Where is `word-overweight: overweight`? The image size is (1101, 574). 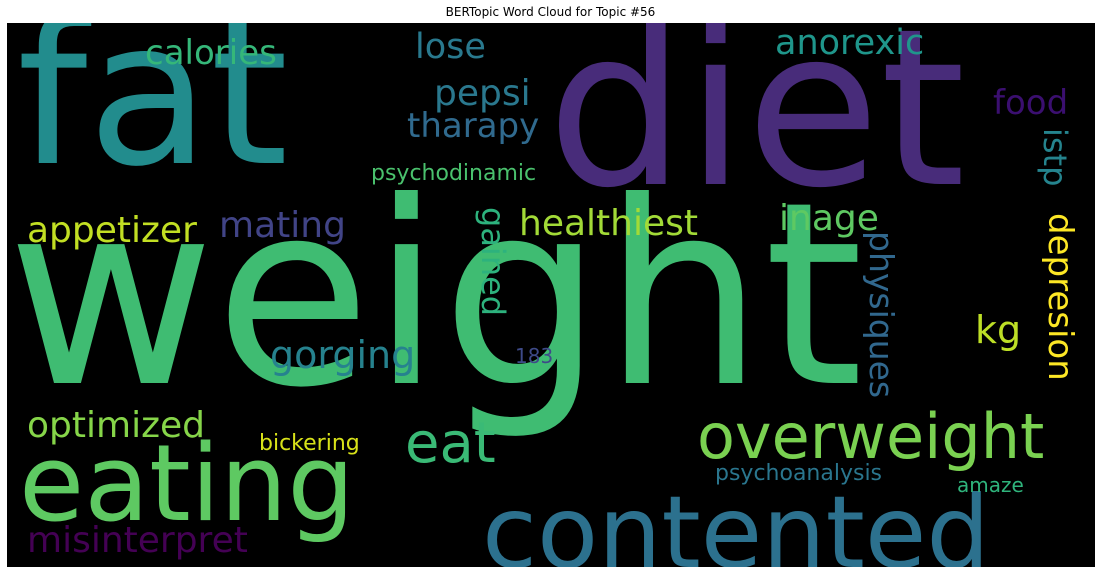 word-overweight: overweight is located at coordinates (871, 436).